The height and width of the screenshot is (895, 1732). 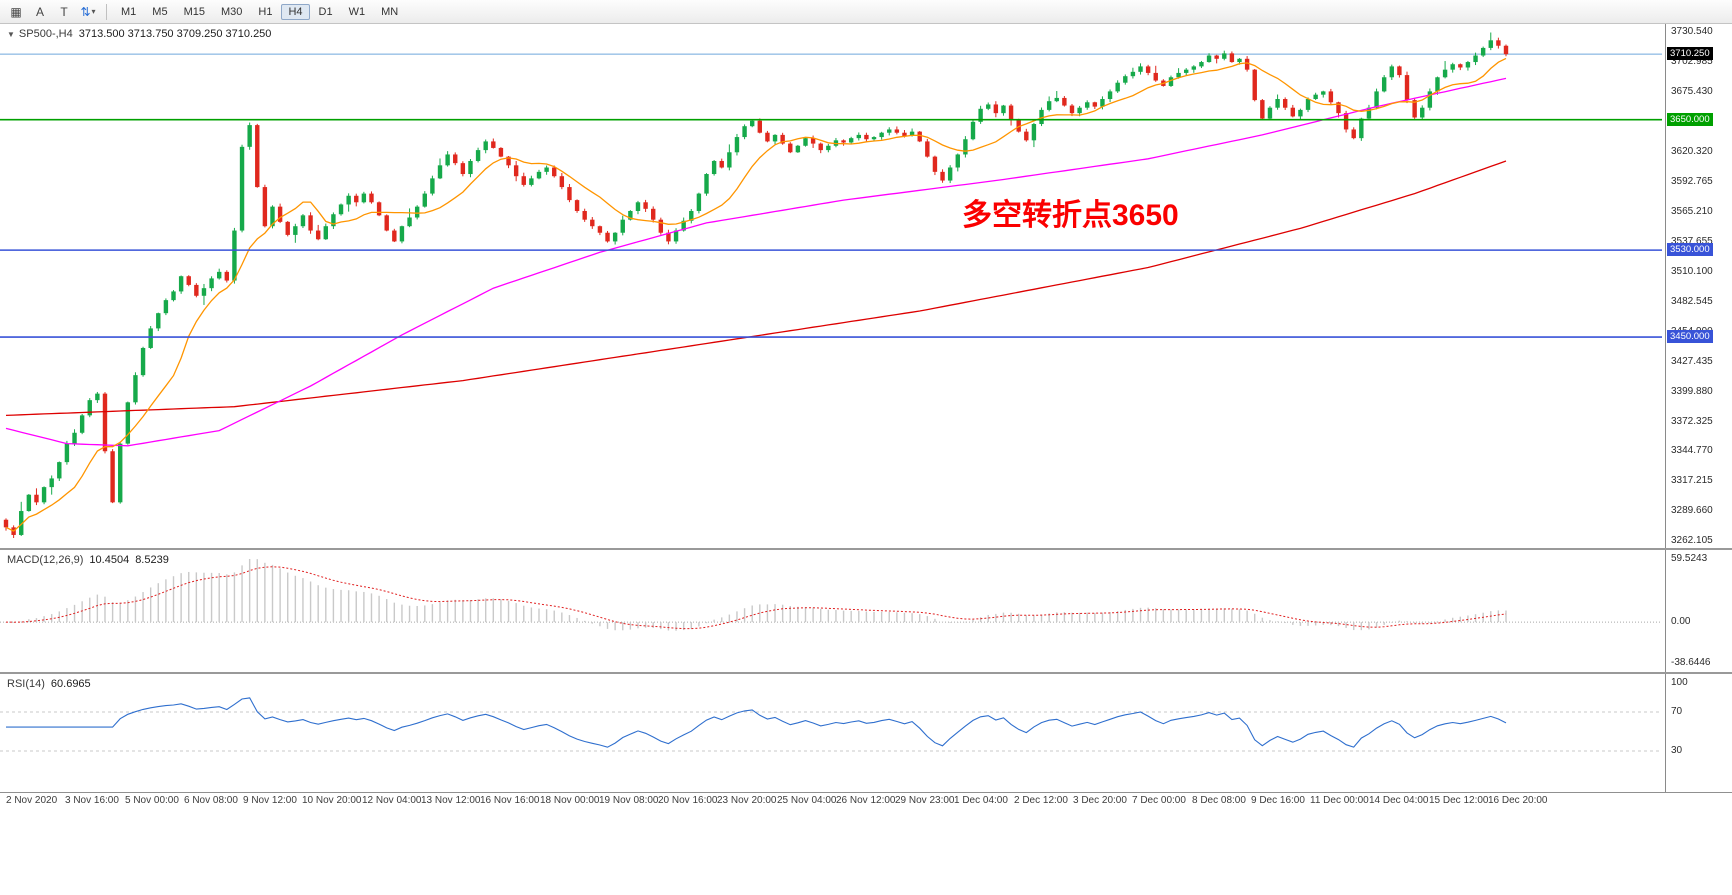 I want to click on cursor-tool-glyph: A, so click(x=39, y=11).